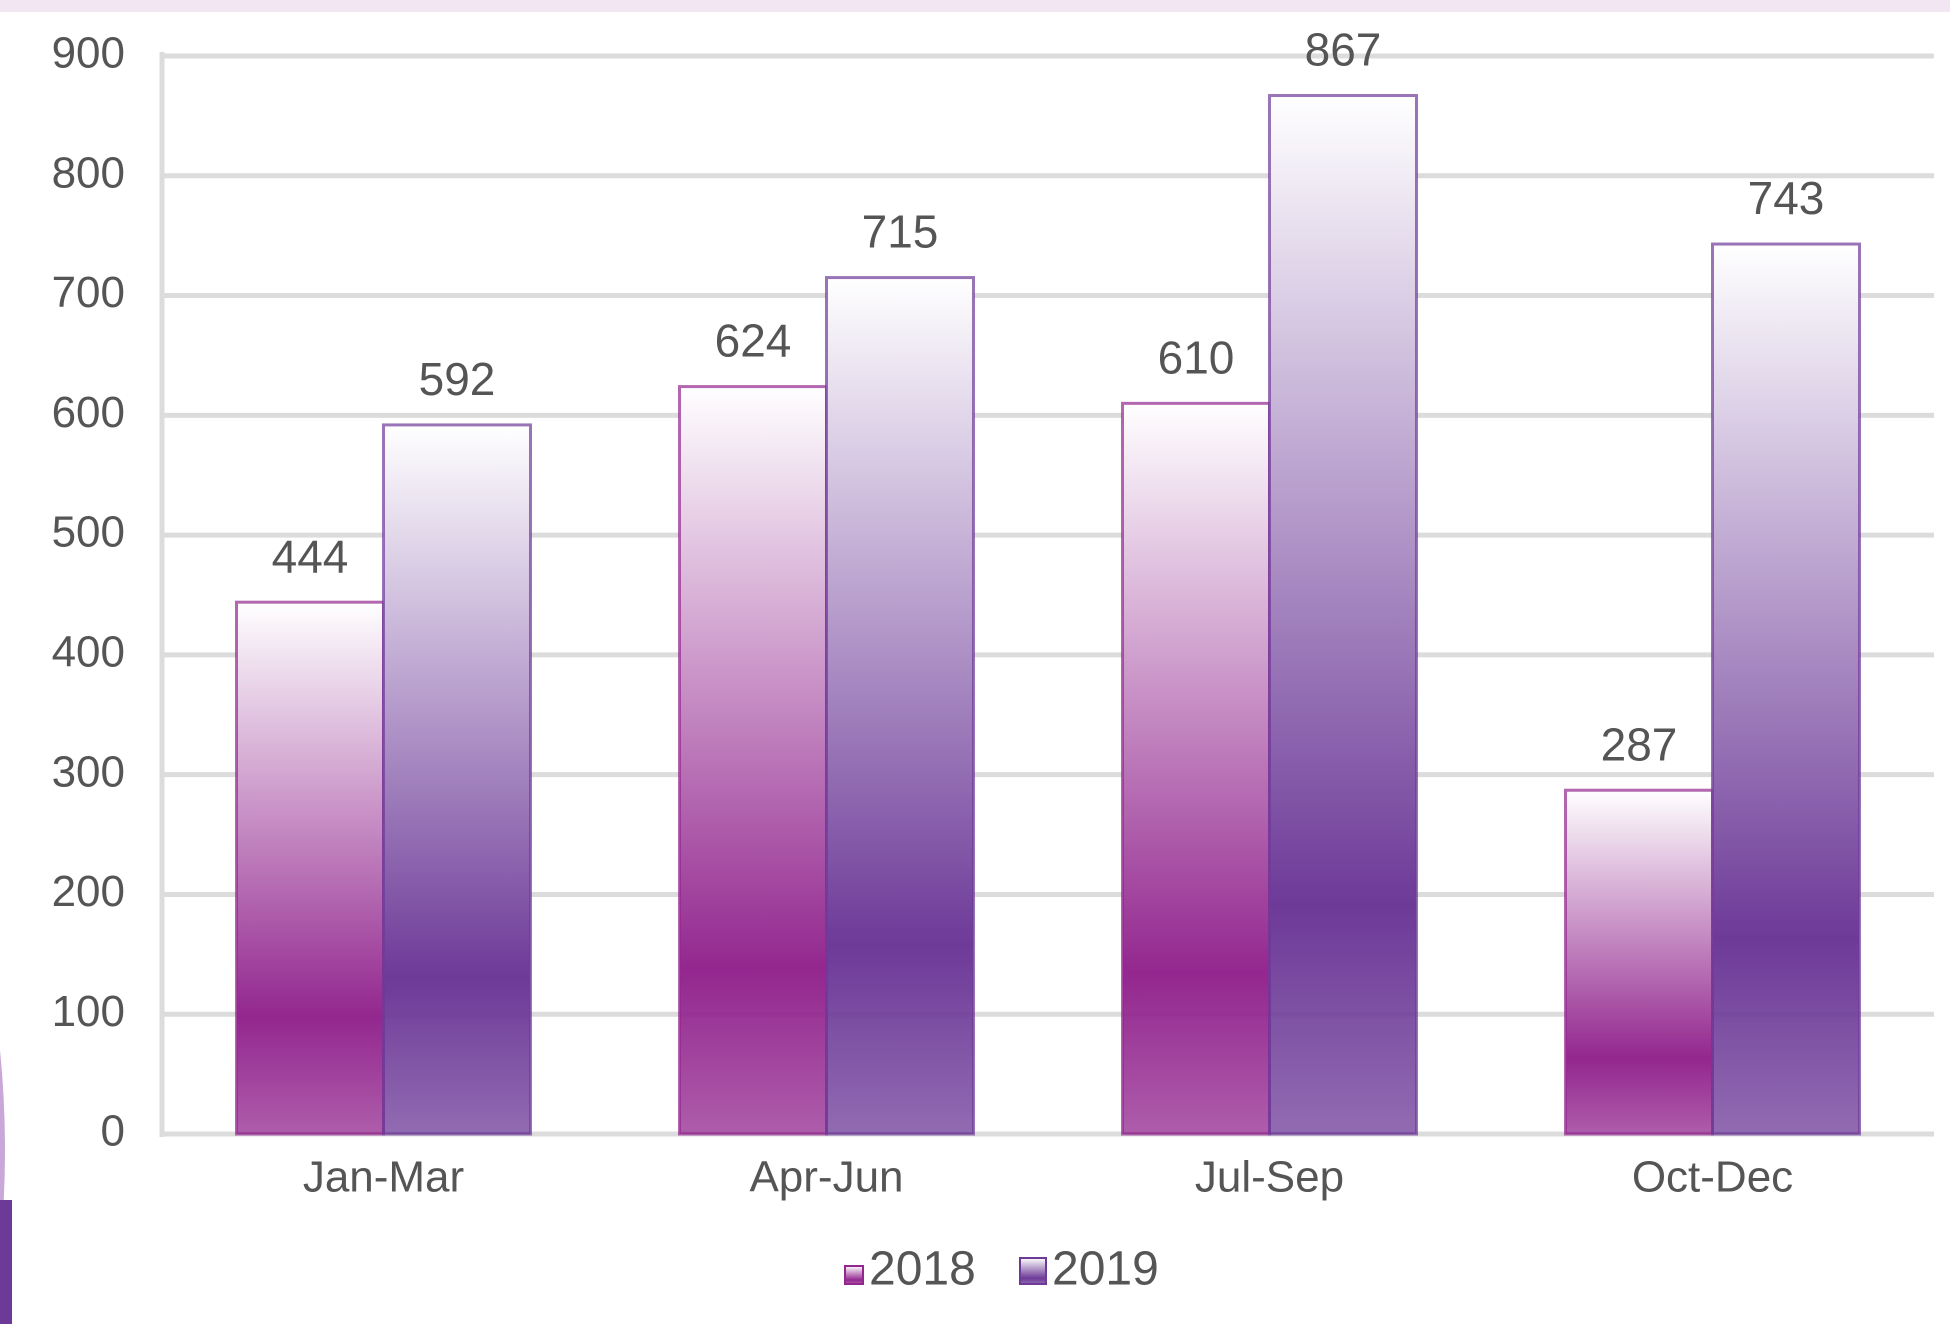 This screenshot has height=1324, width=1950. Describe the element at coordinates (1343, 50) in the screenshot. I see `data-label: 867` at that location.